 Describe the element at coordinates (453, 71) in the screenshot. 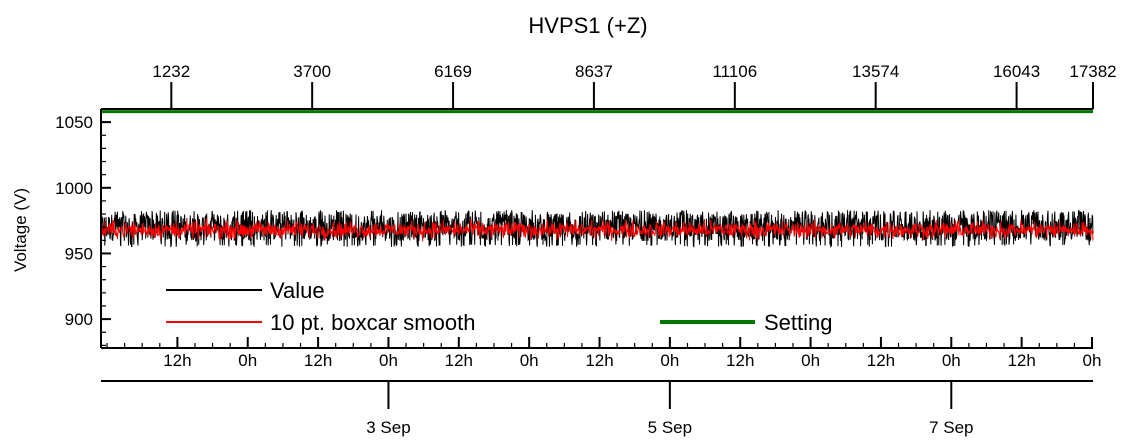

I see `top-axis-tick-label: 6169` at that location.